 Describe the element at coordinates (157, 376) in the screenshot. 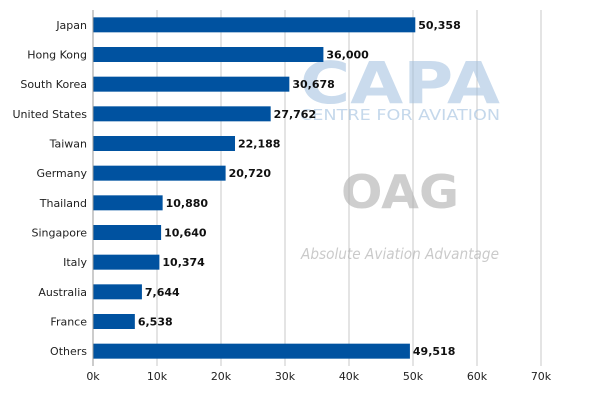

I see `x-tick-label: 10k` at that location.